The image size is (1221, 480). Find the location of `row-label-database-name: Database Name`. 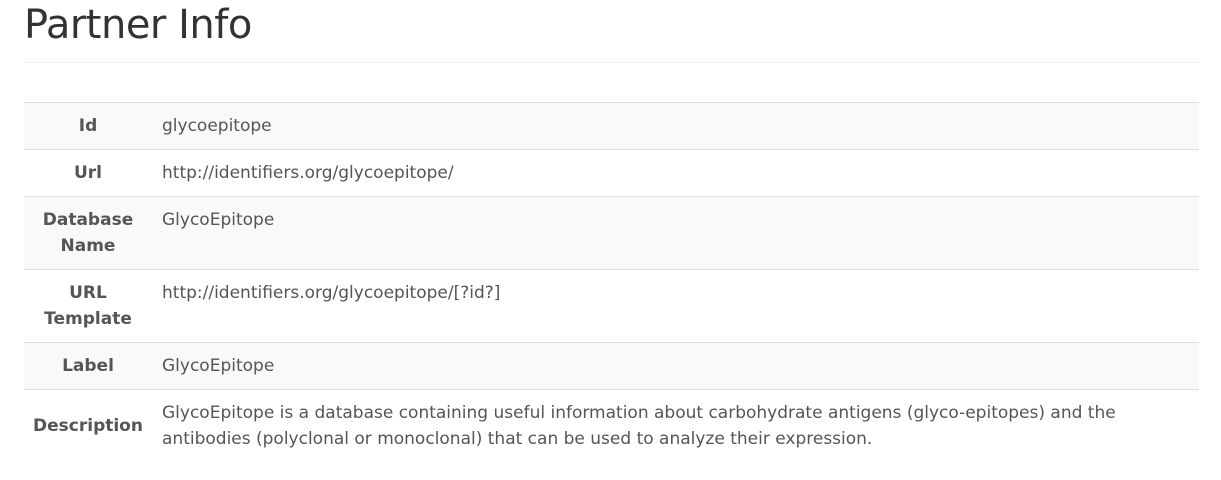

row-label-database-name: Database Name is located at coordinates (88, 233).